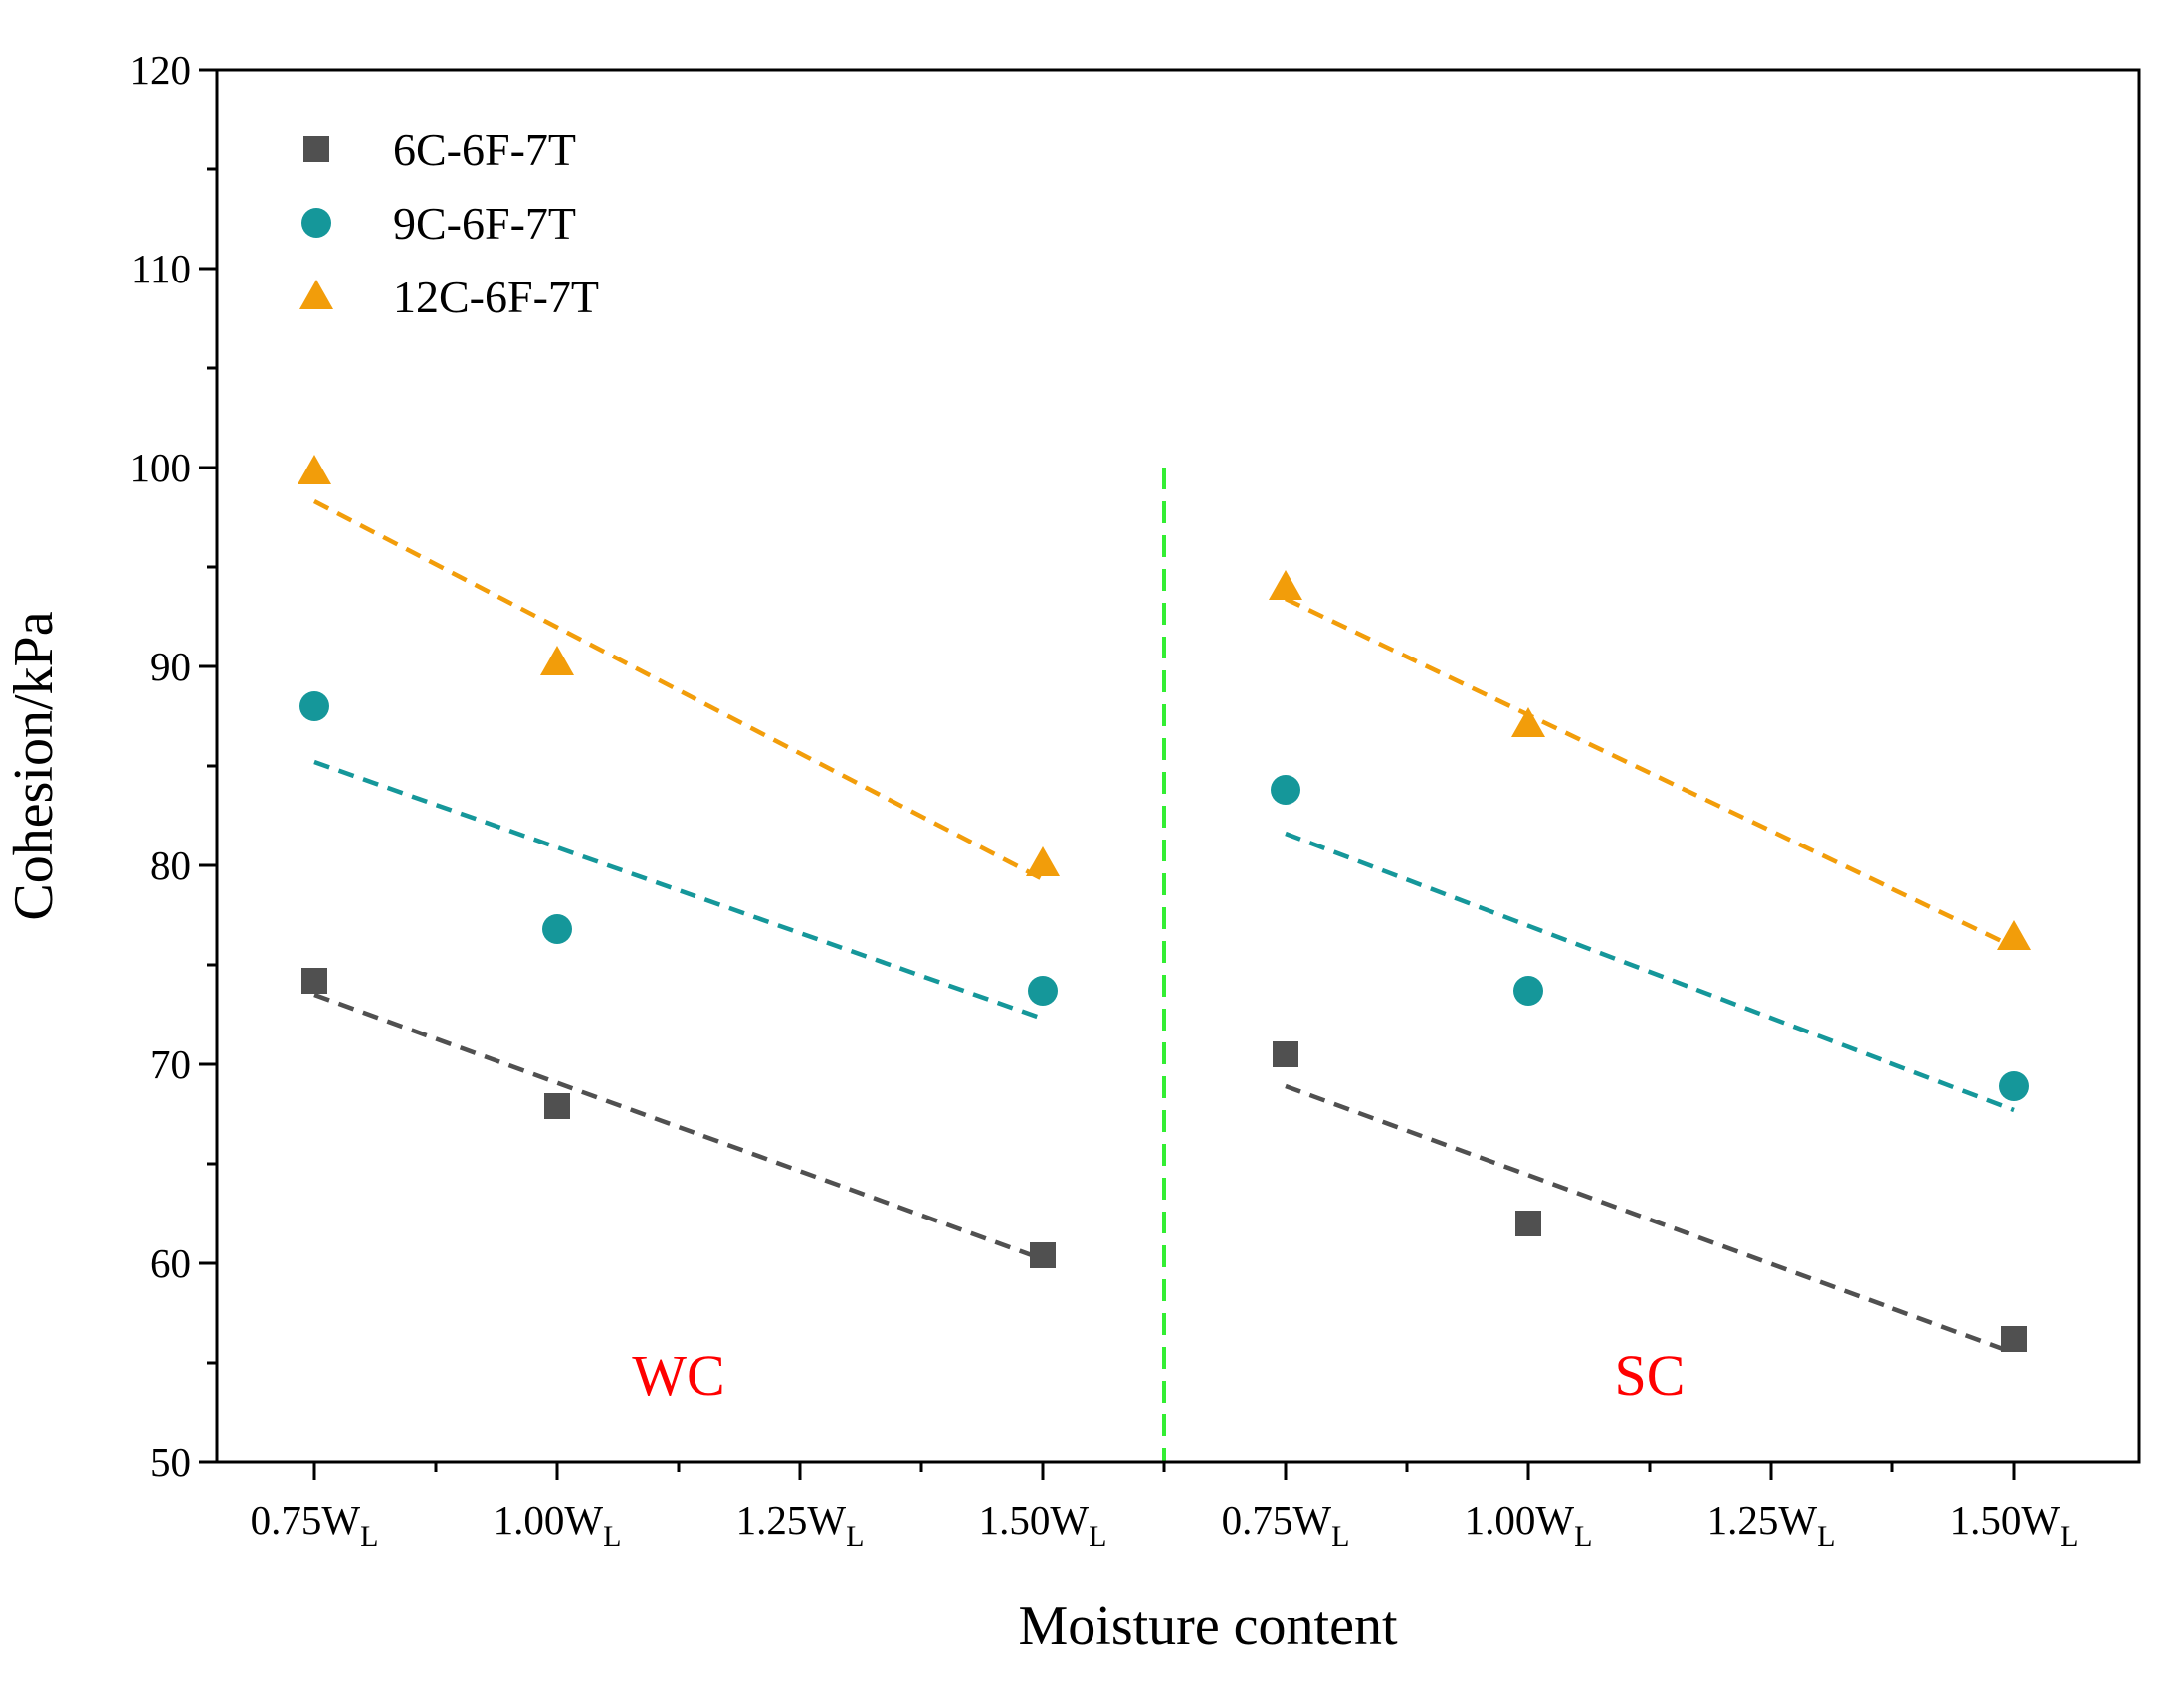 The height and width of the screenshot is (1689, 2184). Describe the element at coordinates (171, 1462) in the screenshot. I see `y-tick-label: 50` at that location.